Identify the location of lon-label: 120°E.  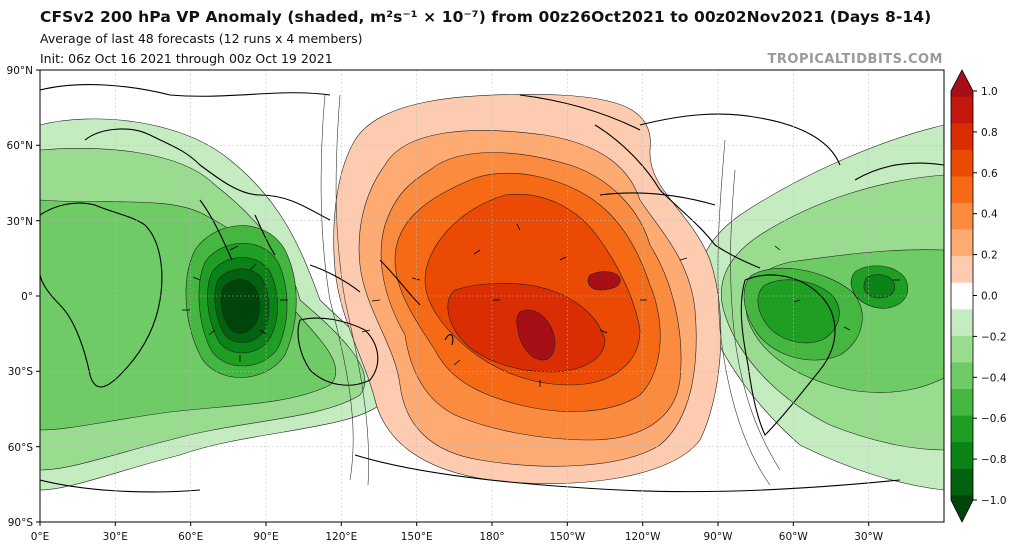
(341, 537).